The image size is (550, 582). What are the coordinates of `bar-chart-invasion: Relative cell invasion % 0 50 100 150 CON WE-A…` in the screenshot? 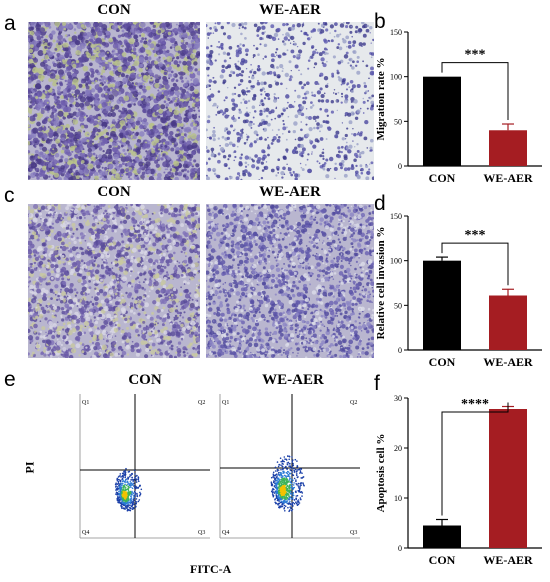 It's located at (458, 290).